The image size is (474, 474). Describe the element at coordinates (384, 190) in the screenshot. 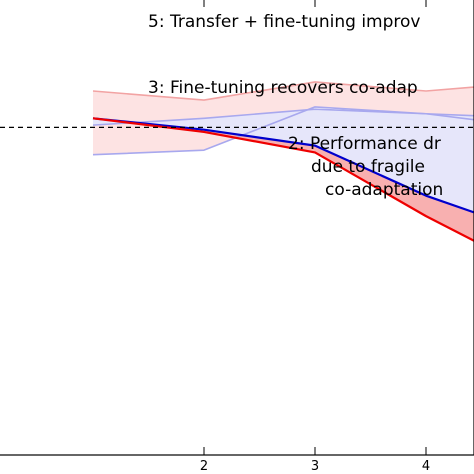

I see `annotation-coadaptation: co-adaptation` at that location.